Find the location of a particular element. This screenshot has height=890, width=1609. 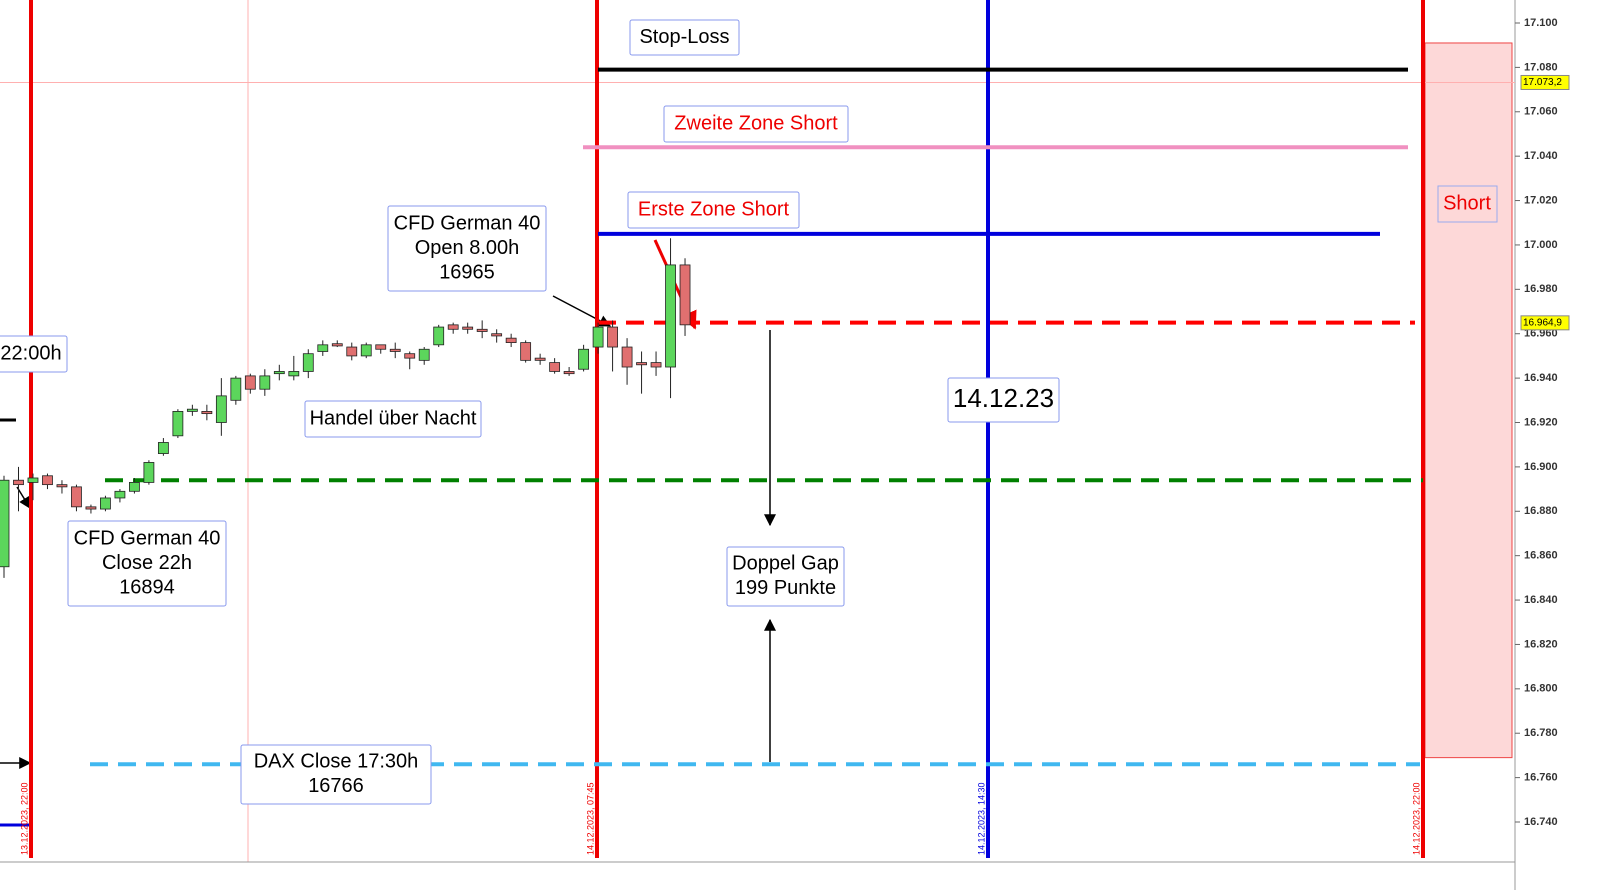

annotation-text: Open 8.00h is located at coordinates (467, 248).